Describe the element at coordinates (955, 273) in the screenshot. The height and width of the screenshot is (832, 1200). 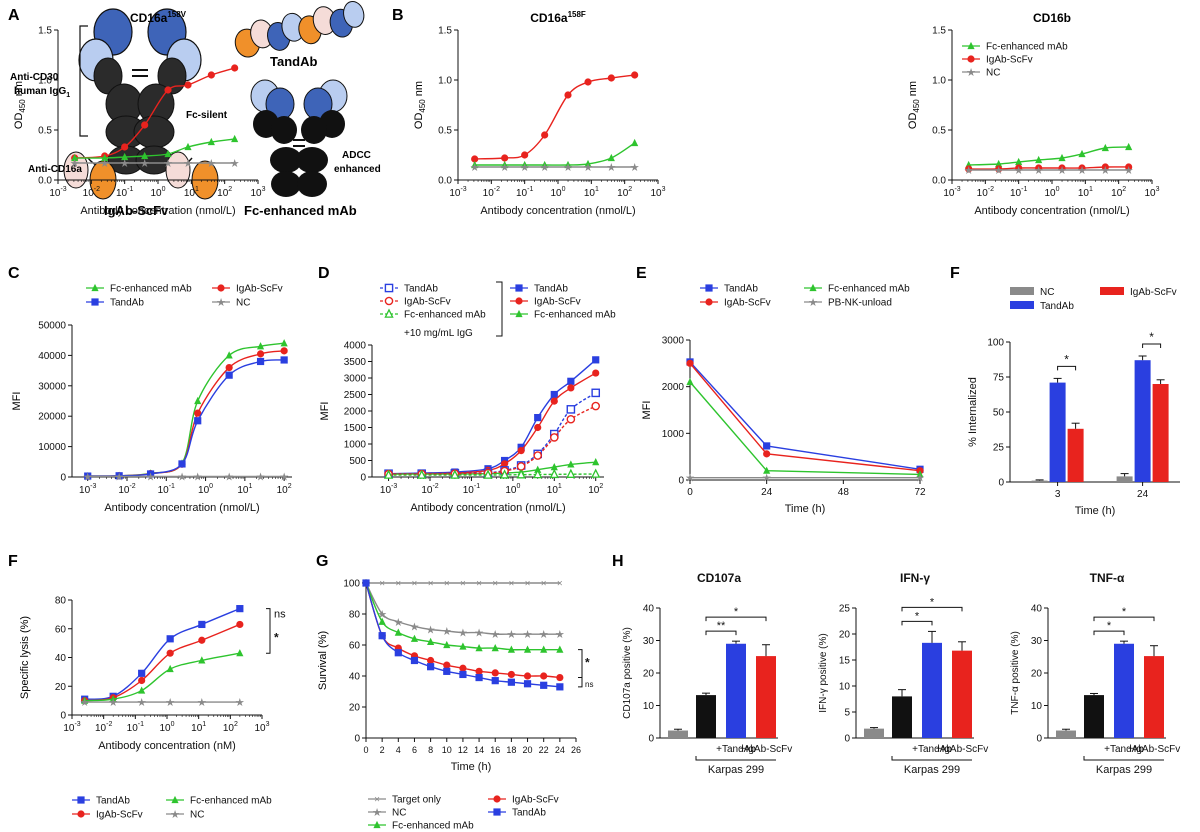
I see `panel-label-f: F` at that location.